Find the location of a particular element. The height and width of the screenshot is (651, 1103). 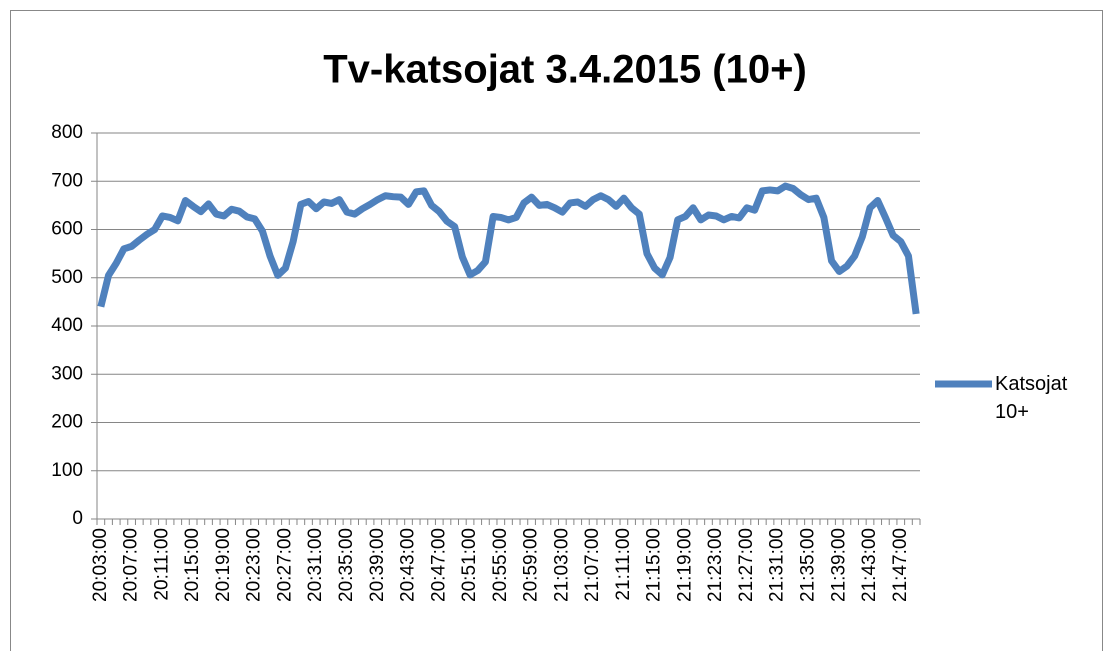

x-tick-label: 21:43:00 is located at coordinates (869, 565).